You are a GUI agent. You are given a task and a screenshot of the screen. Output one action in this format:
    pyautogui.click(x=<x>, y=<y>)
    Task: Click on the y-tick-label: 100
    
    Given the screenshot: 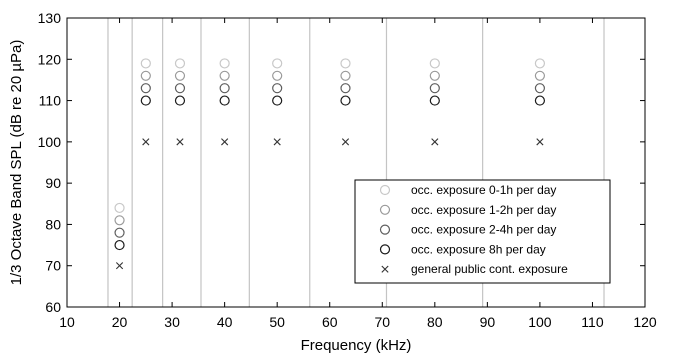 What is the action you would take?
    pyautogui.click(x=50, y=142)
    